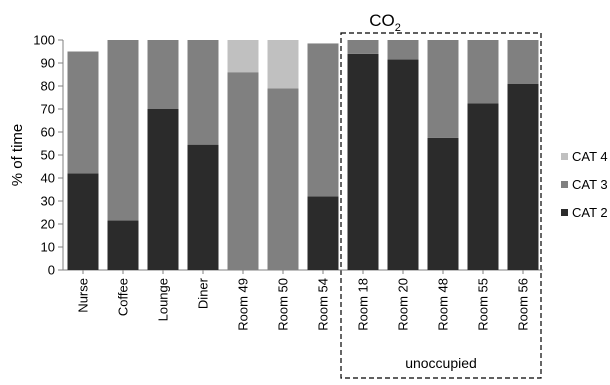 The width and height of the screenshot is (610, 385). What do you see at coordinates (123, 297) in the screenshot?
I see `x-tick-label-coffee: Coffee` at bounding box center [123, 297].